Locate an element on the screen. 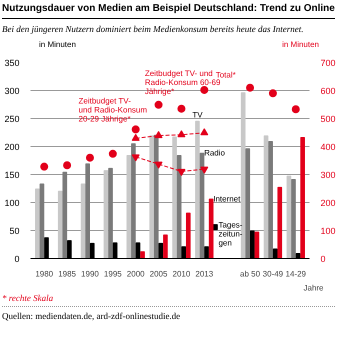  y-tick-label: 200 is located at coordinates (12, 147).